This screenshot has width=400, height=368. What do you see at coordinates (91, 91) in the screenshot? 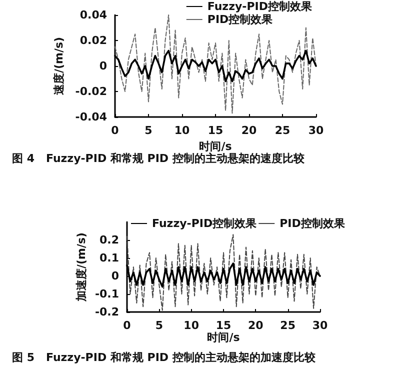
I see `y-tick-label: -0.02` at bounding box center [91, 91].